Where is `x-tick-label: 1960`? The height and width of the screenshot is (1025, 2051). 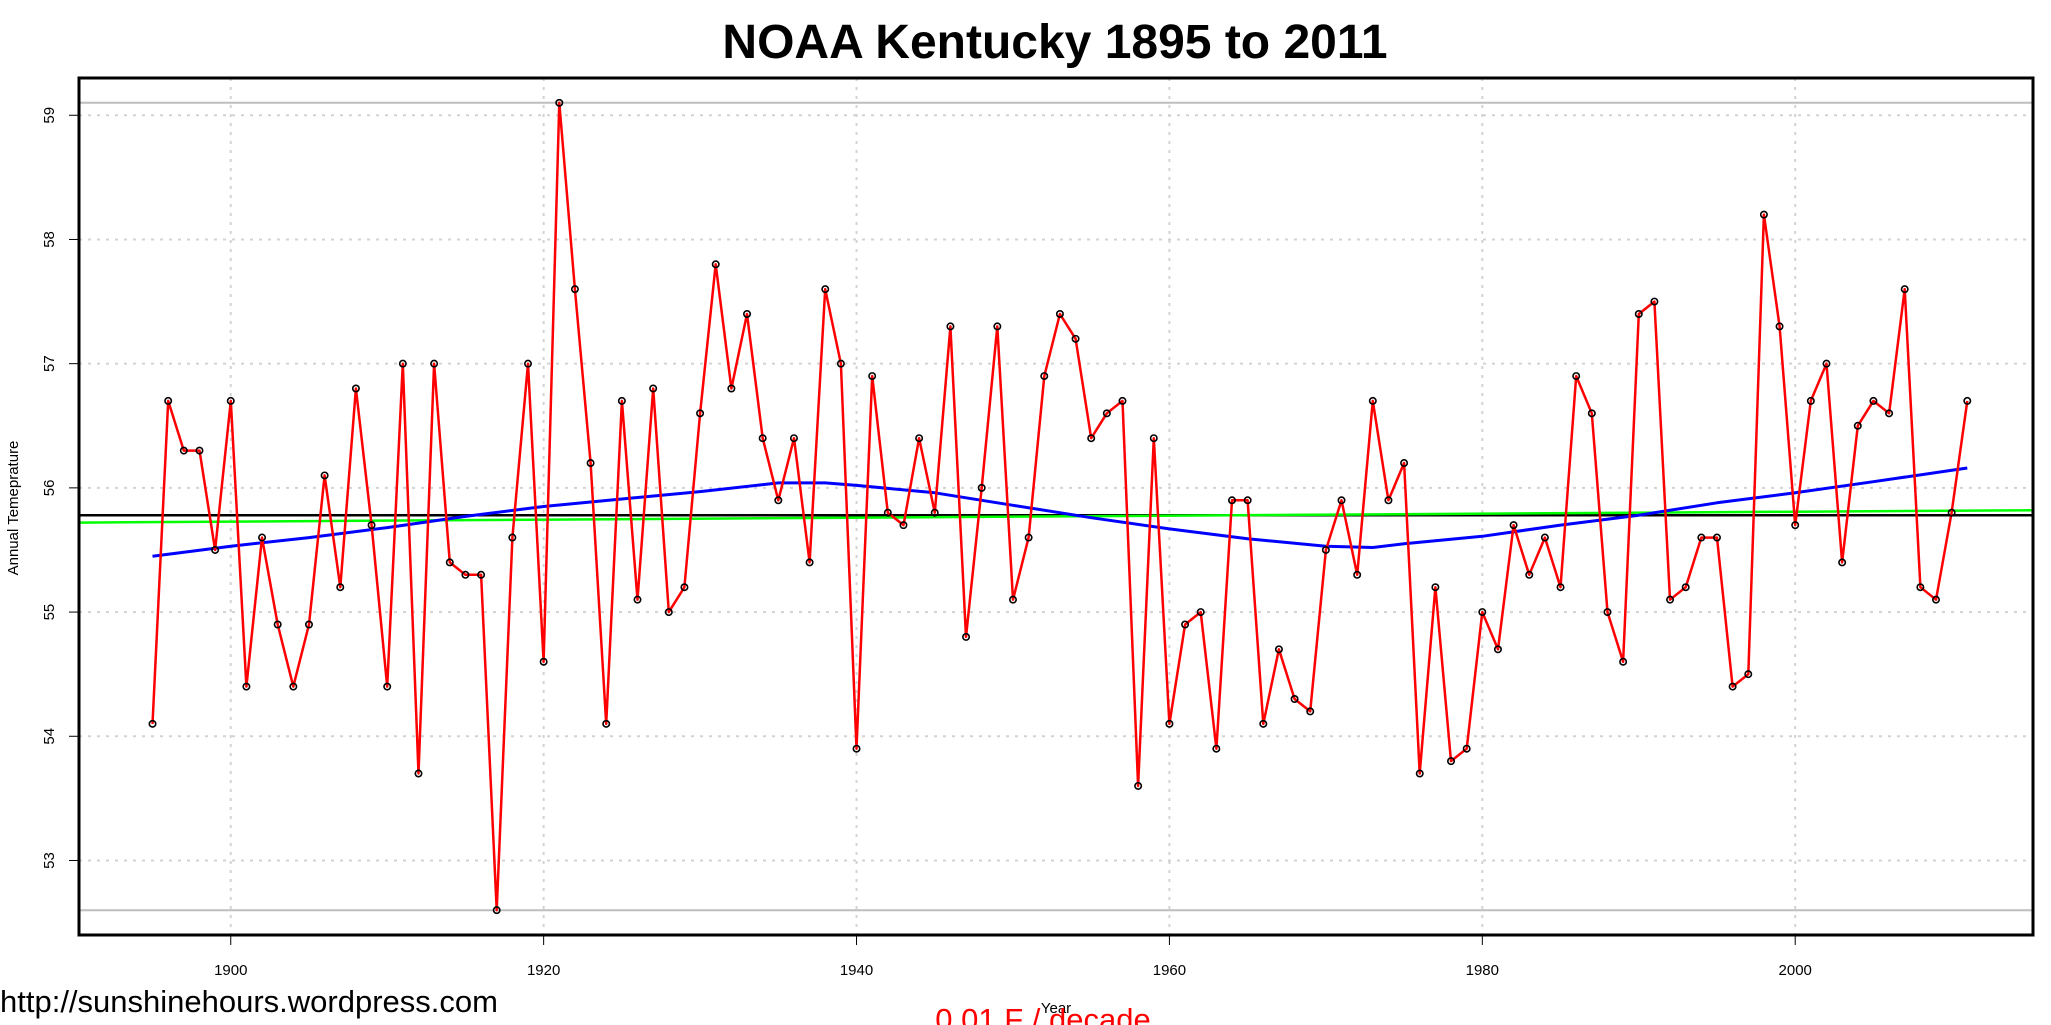
x-tick-label: 1960 is located at coordinates (1169, 970).